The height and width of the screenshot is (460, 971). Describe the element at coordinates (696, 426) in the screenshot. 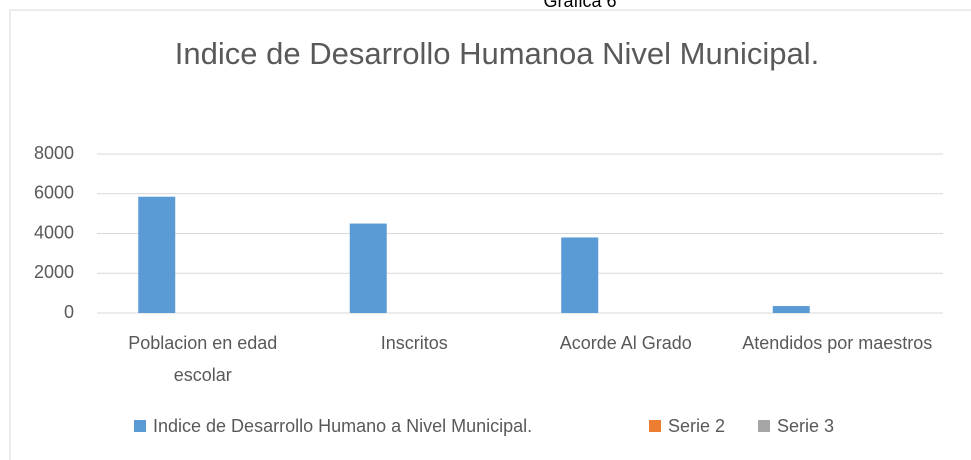

I see `legend-label: Serie 2` at that location.